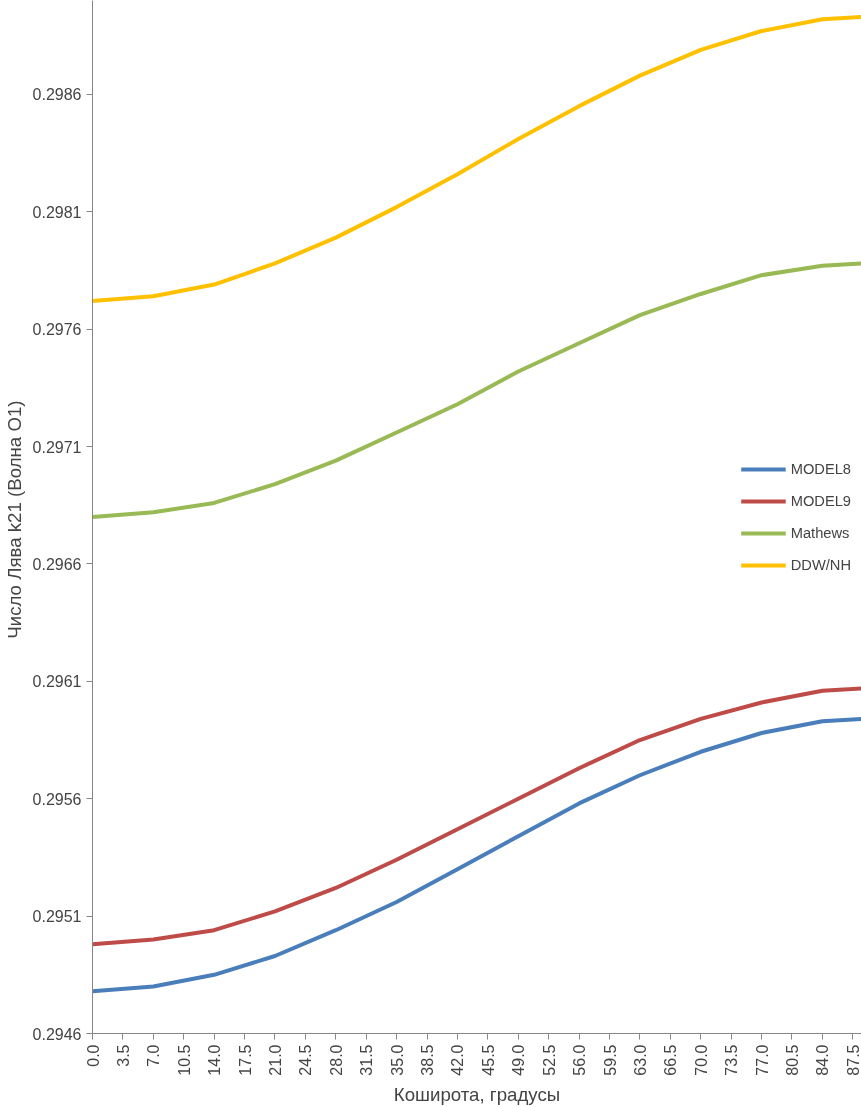 The image size is (861, 1107). Describe the element at coordinates (823, 1060) in the screenshot. I see `x-tick-label: 84.0` at that location.